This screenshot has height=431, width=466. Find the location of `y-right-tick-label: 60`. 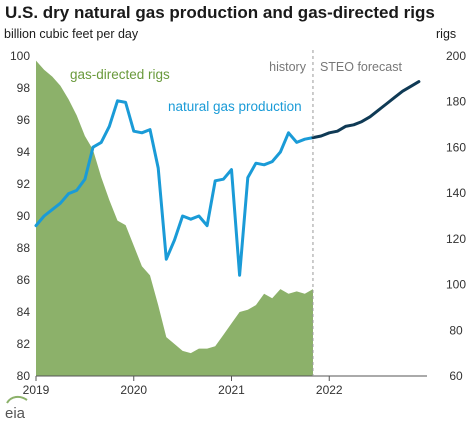

y-right-tick-label: 60 is located at coordinates (456, 376).